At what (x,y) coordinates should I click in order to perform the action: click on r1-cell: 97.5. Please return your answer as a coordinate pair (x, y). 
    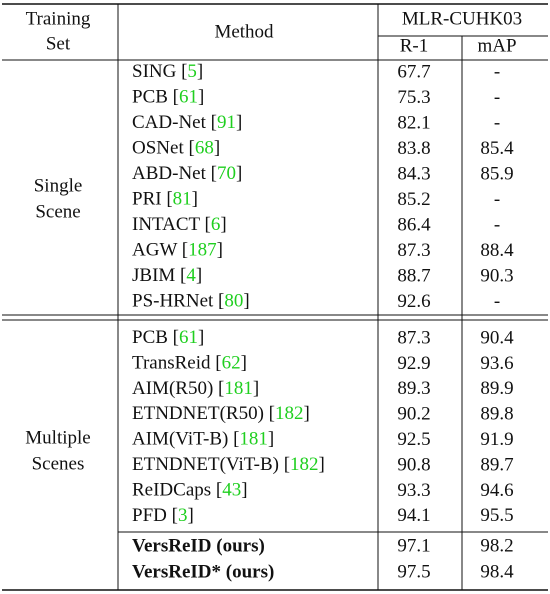
    Looking at the image, I should click on (413, 571).